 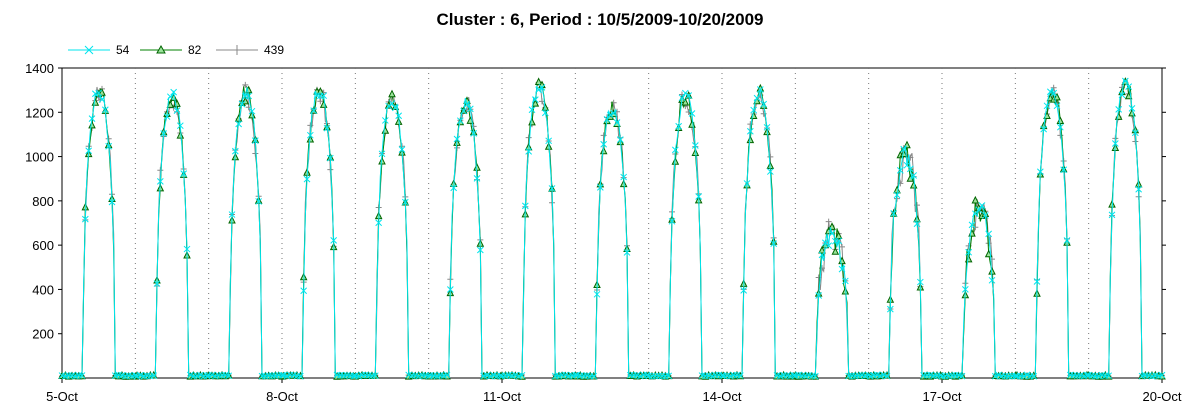 I want to click on legend-label-439: 439, so click(x=274, y=50).